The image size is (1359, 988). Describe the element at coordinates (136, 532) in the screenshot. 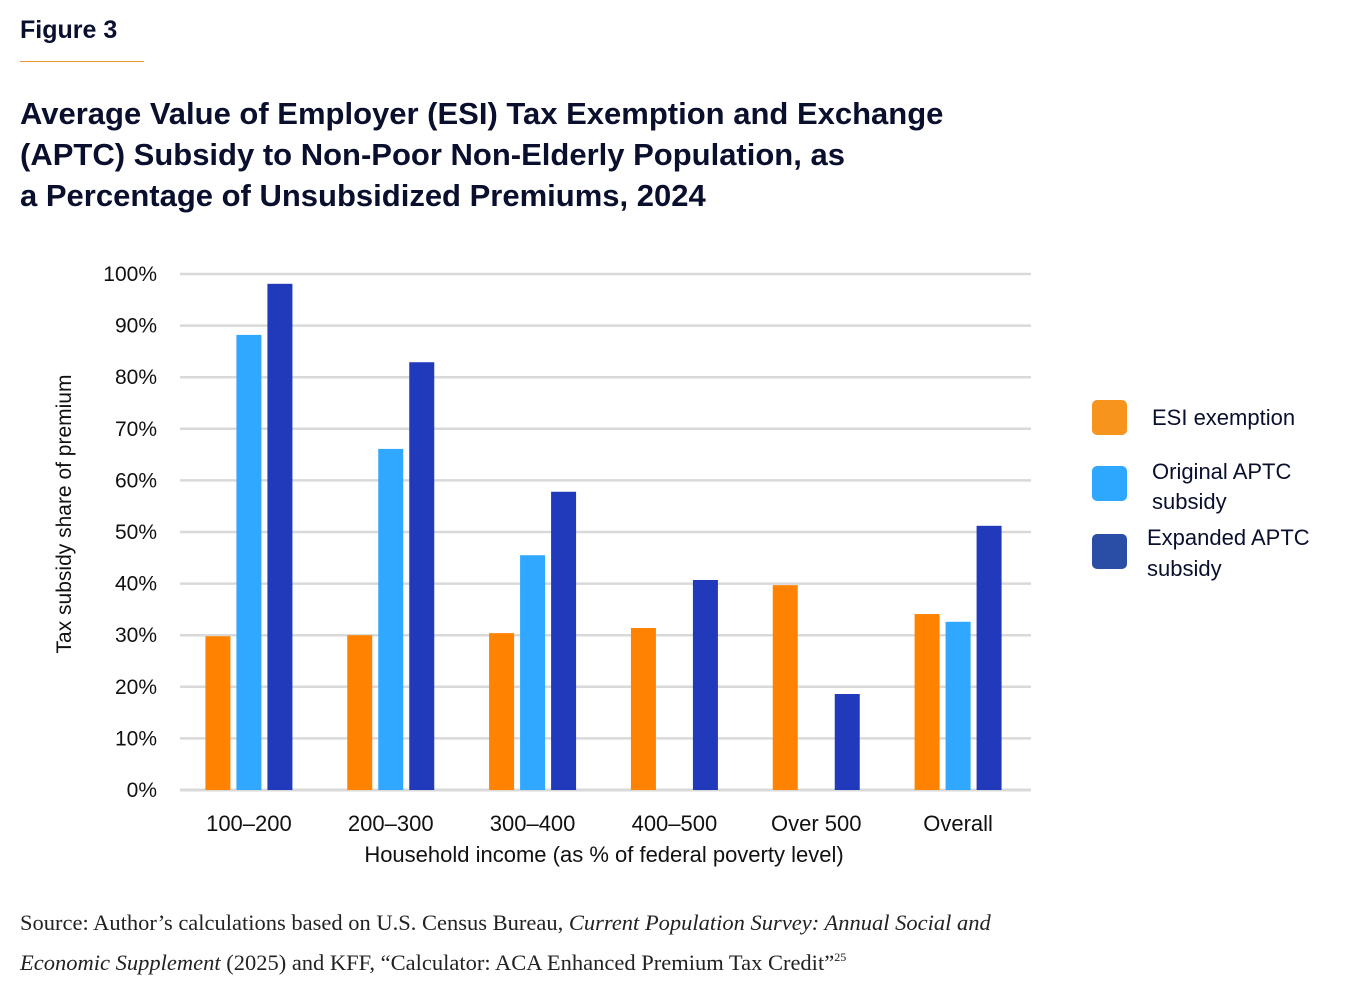

I see `y-tick-label: 50%` at that location.